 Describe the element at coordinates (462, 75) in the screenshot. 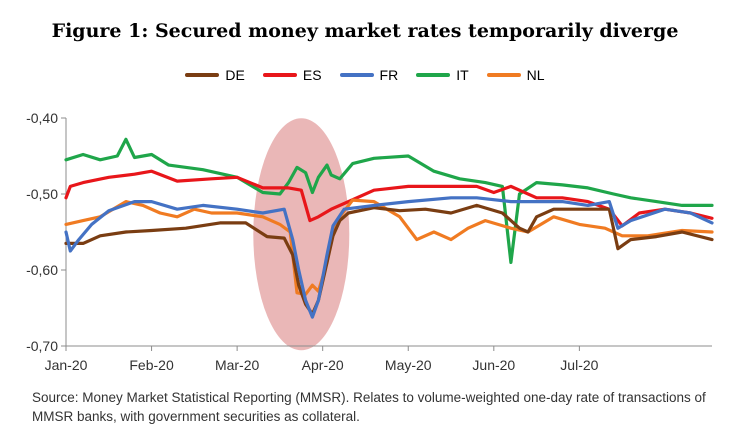

I see `legend-label: IT` at that location.